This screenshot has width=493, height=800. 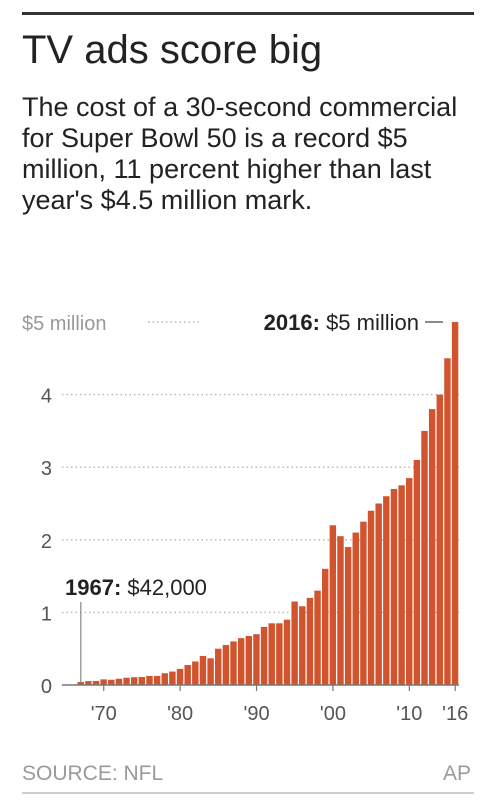 I want to click on bar-1989, so click(x=249, y=660).